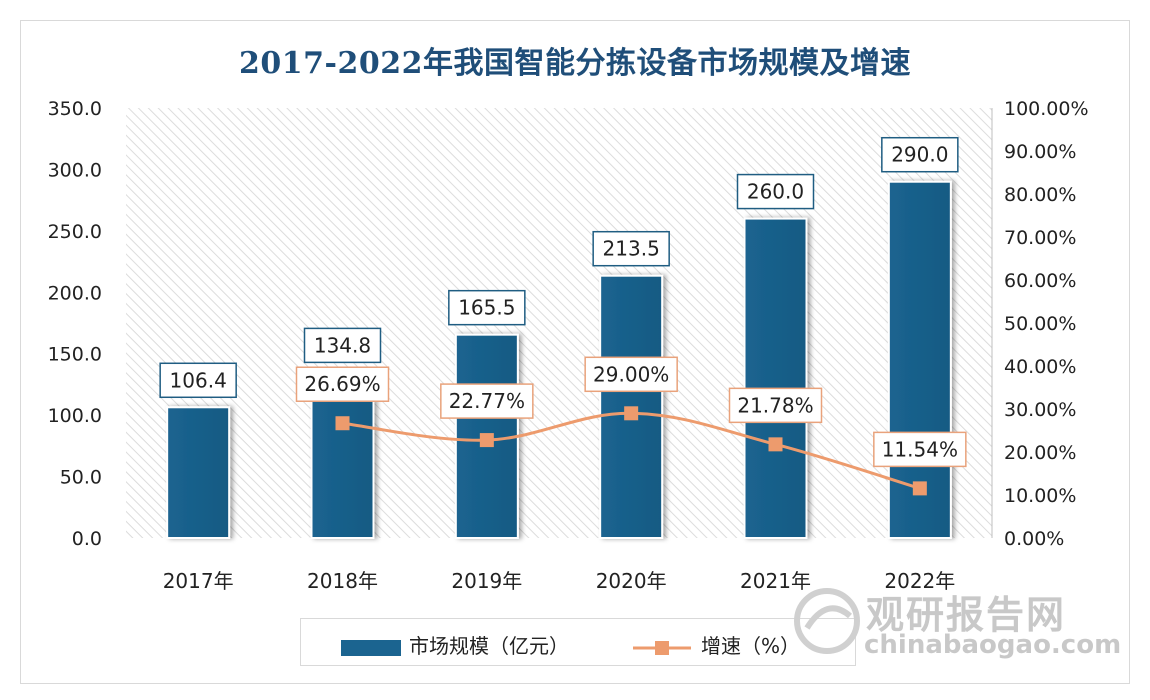  What do you see at coordinates (575, 63) in the screenshot?
I see `chart-title: 2017-2022年我国智能分拣设备市场规模及增速` at bounding box center [575, 63].